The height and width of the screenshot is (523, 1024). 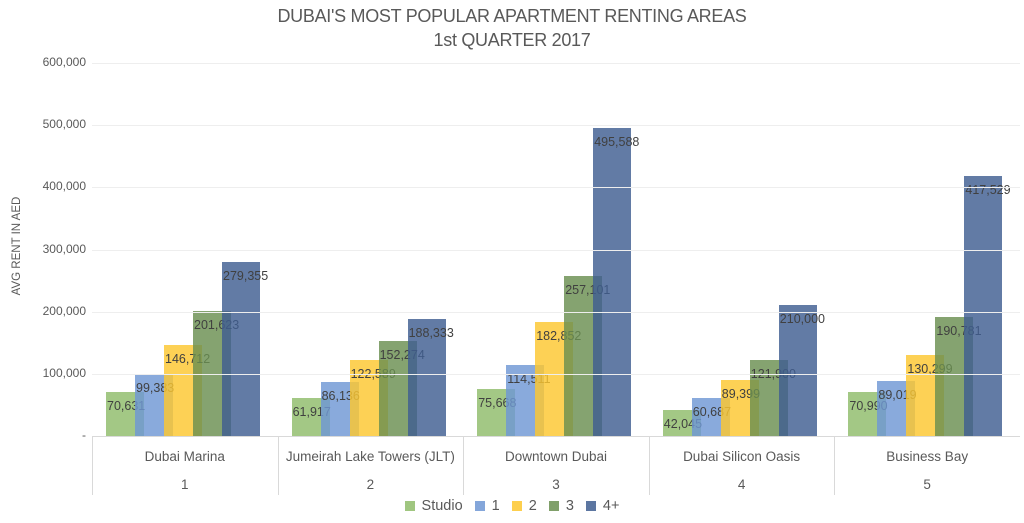 What do you see at coordinates (927, 484) in the screenshot?
I see `category-index: 5` at bounding box center [927, 484].